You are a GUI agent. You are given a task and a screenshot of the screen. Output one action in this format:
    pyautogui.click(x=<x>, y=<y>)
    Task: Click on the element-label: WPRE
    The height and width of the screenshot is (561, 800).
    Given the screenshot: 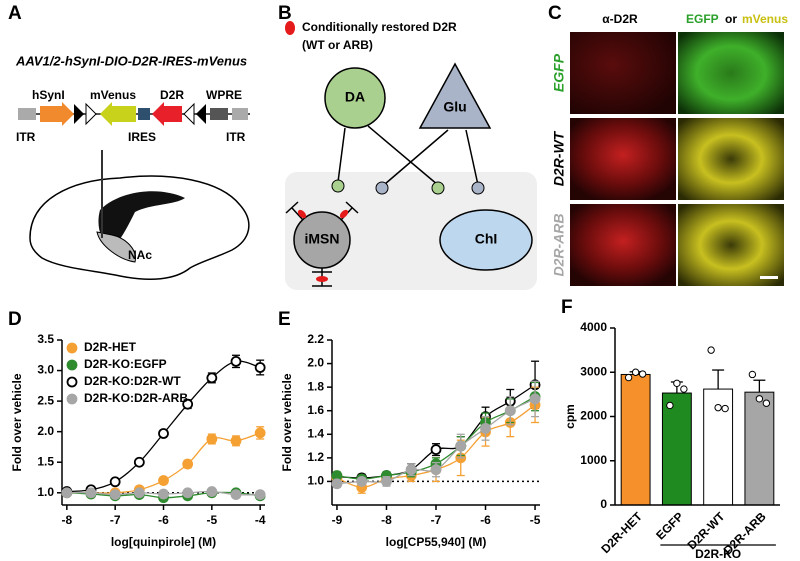 What is the action you would take?
    pyautogui.click(x=224, y=95)
    